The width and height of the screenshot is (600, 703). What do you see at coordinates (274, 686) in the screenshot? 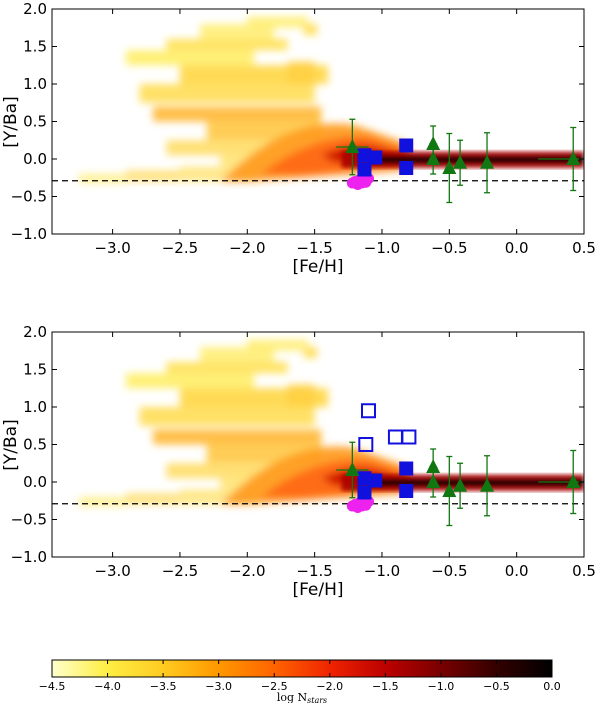
I see `colorbar-tick-label: −2.5` at bounding box center [274, 686].